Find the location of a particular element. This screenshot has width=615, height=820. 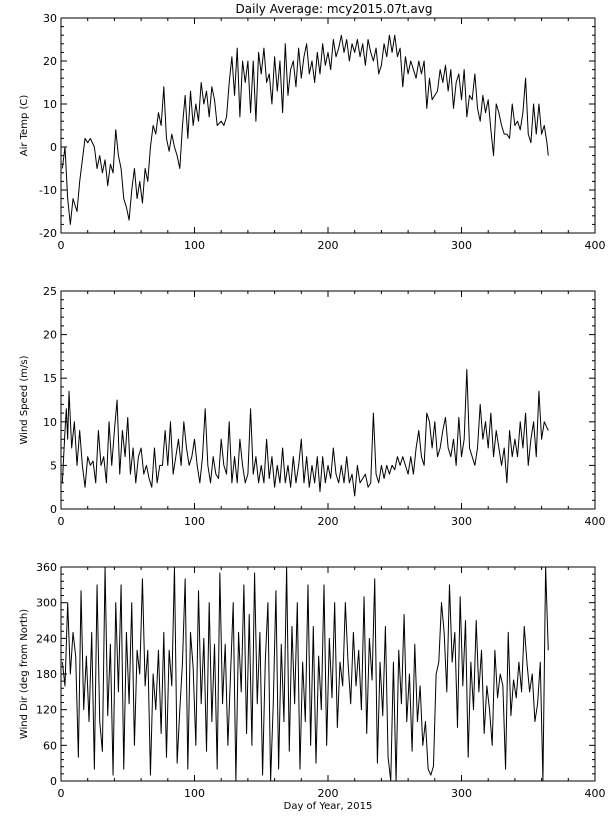

wind-speed-y-tick-label: 0 is located at coordinates (53, 509).